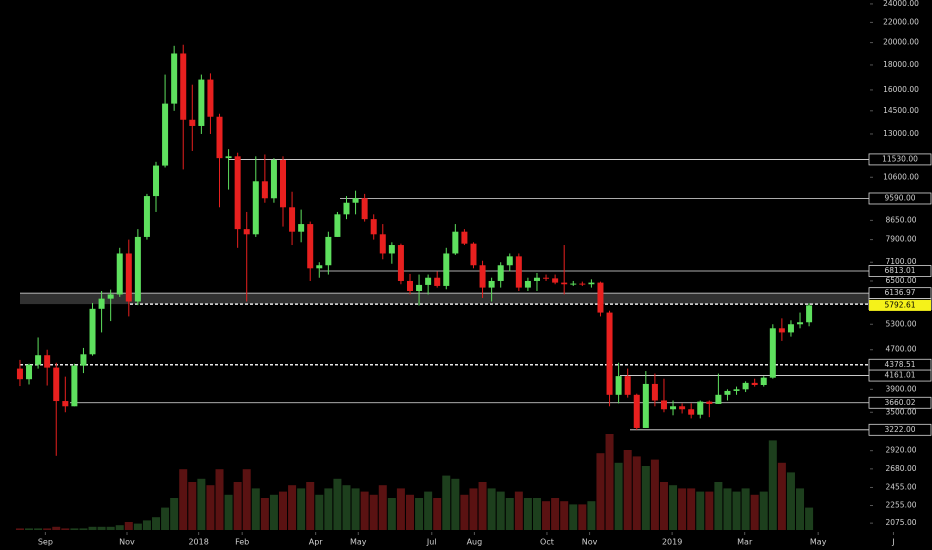  What do you see at coordinates (672, 542) in the screenshot?
I see `x-tick-label: 2019` at bounding box center [672, 542].